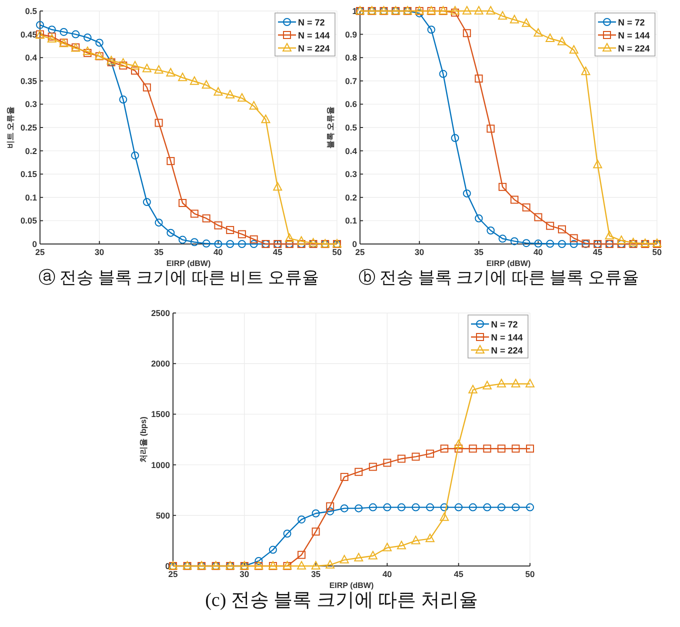  I want to click on y-tick-label: 1000, so click(160, 465).